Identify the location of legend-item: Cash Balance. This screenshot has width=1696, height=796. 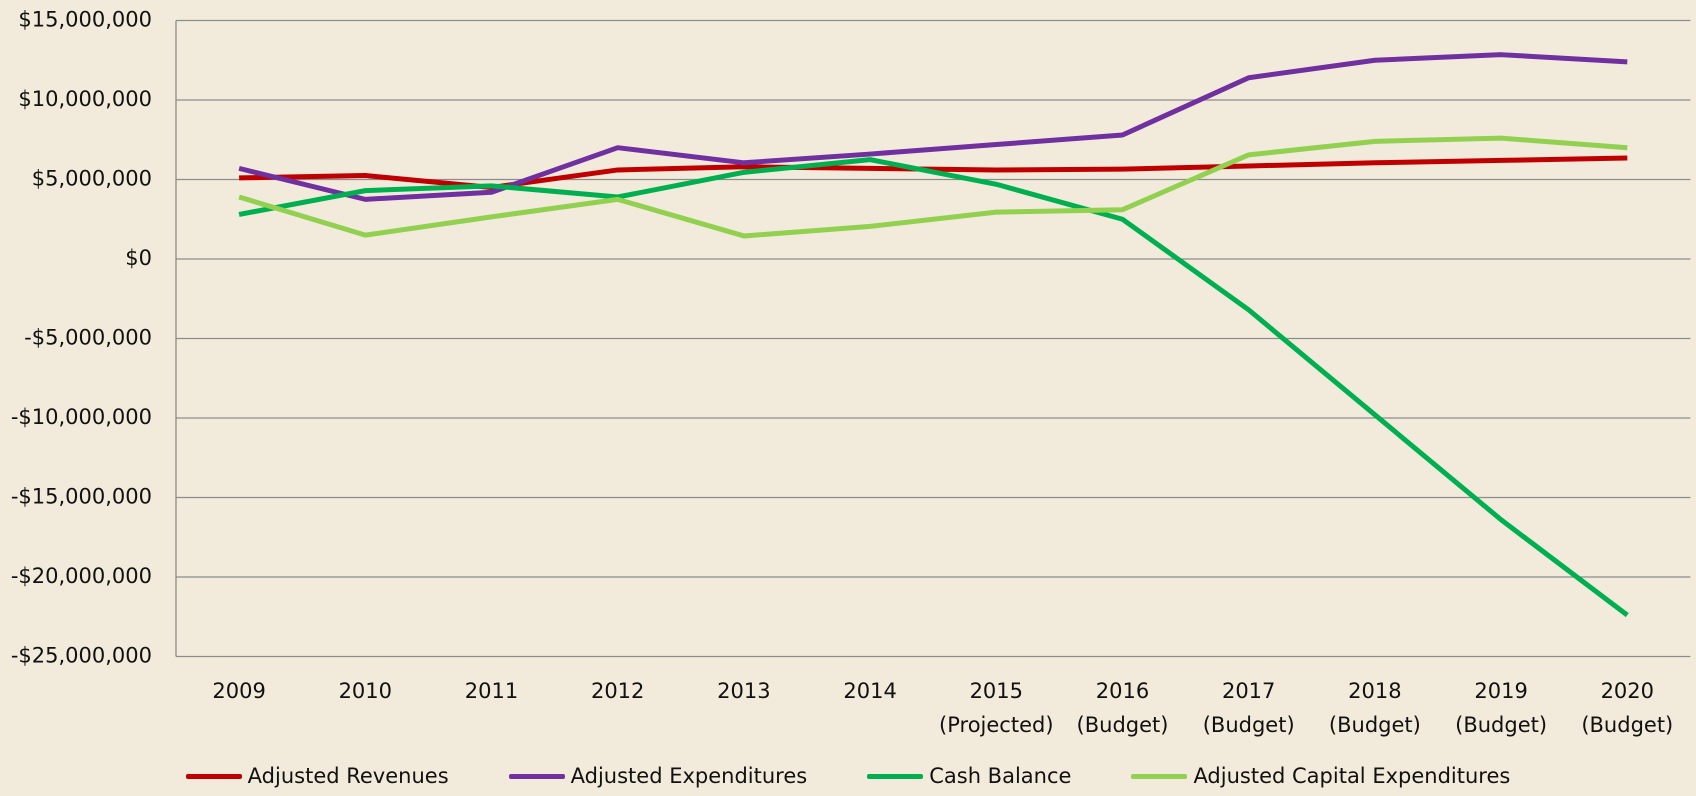
(969, 776).